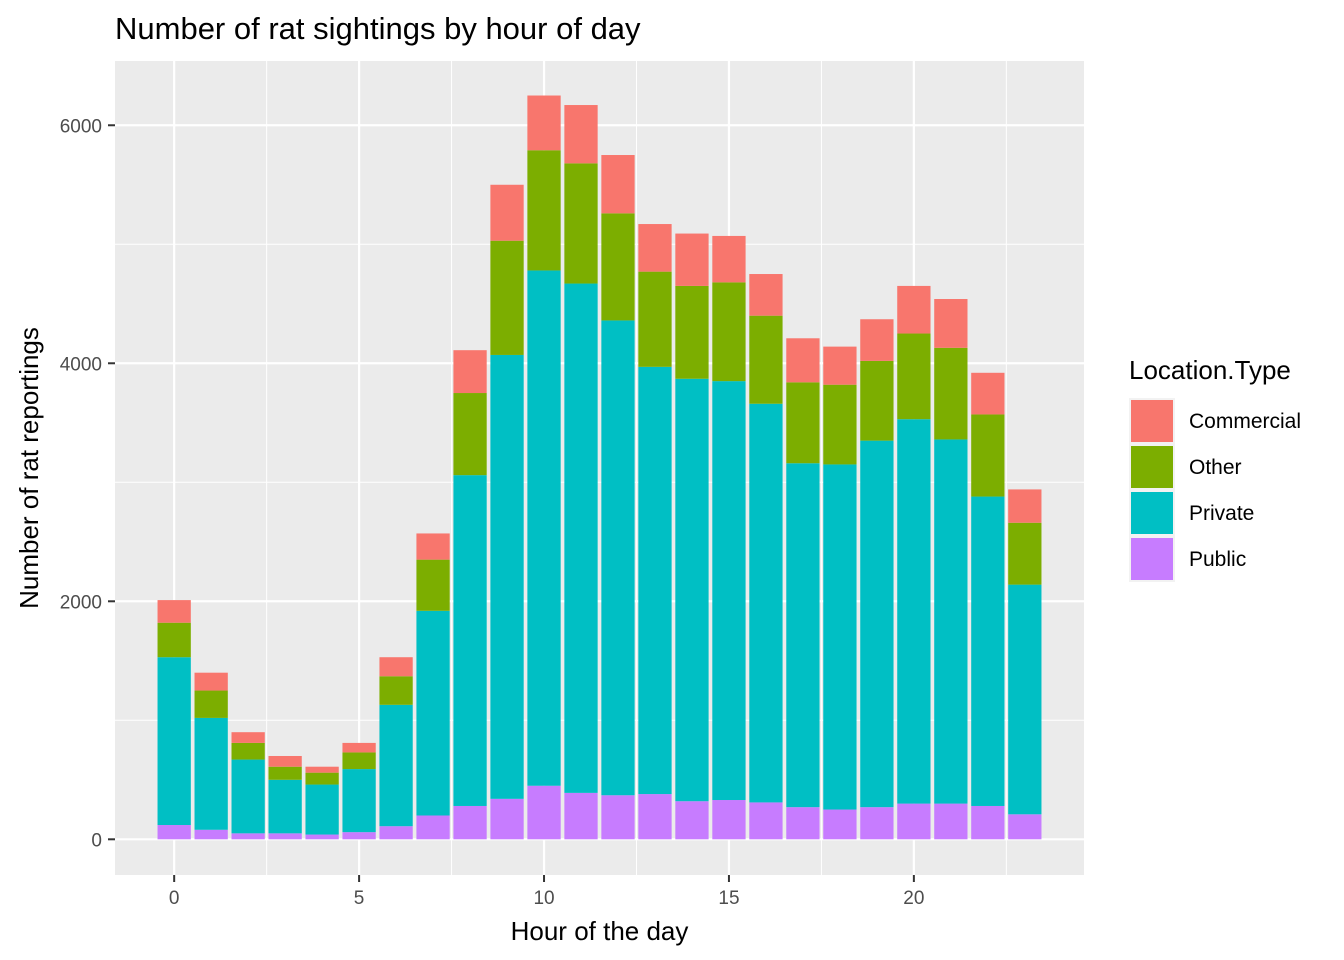 This screenshot has height=960, width=1344. I want to click on y-tick-label: 0, so click(96, 840).